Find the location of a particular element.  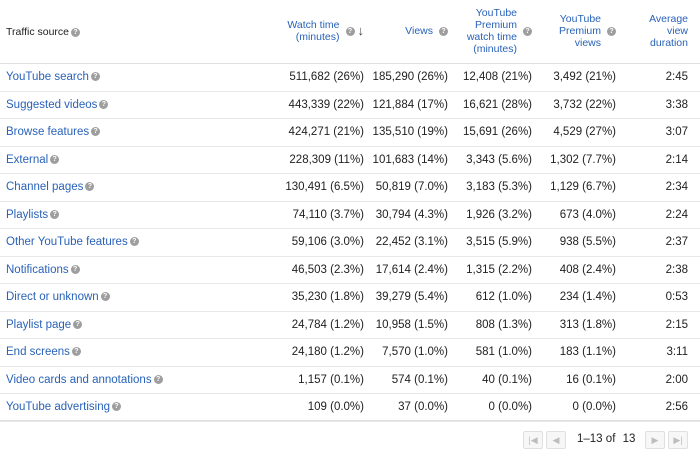

views-cell: 30,794 (4.3%) is located at coordinates (411, 214).